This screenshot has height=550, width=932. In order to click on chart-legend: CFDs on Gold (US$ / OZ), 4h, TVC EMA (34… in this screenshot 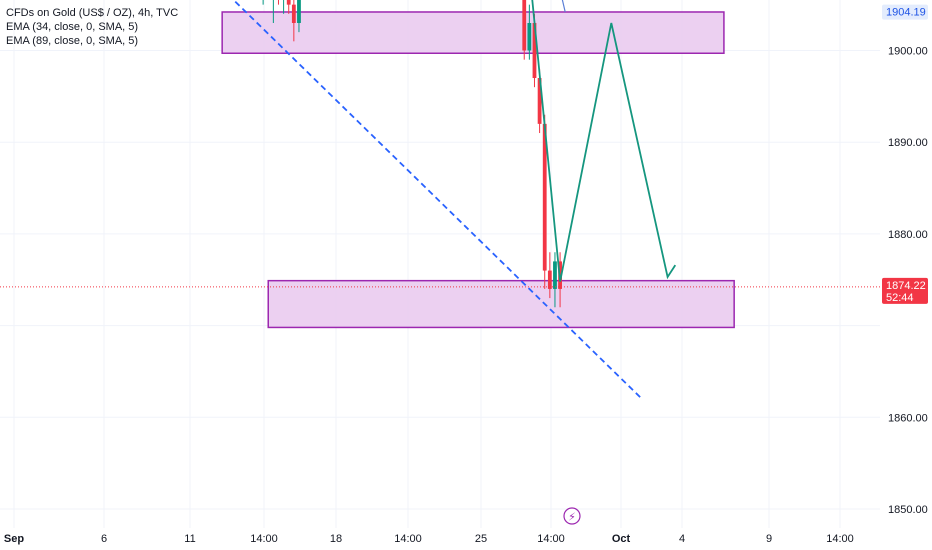, I will do `click(92, 27)`.